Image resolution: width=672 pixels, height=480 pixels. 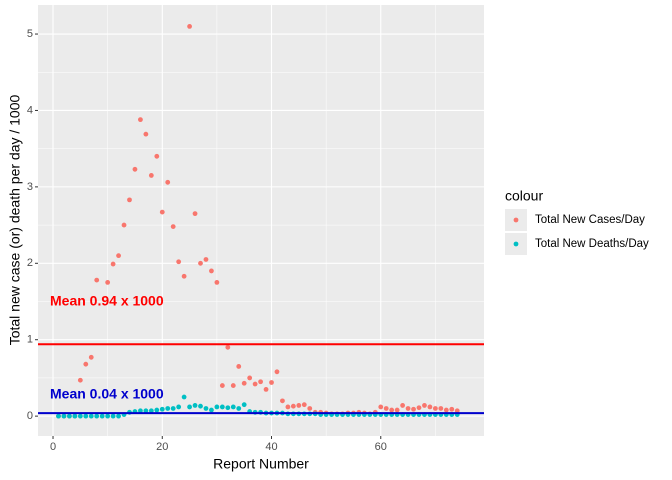 What do you see at coordinates (107, 394) in the screenshot?
I see `annotation: Mean 0.04 x 1000` at bounding box center [107, 394].